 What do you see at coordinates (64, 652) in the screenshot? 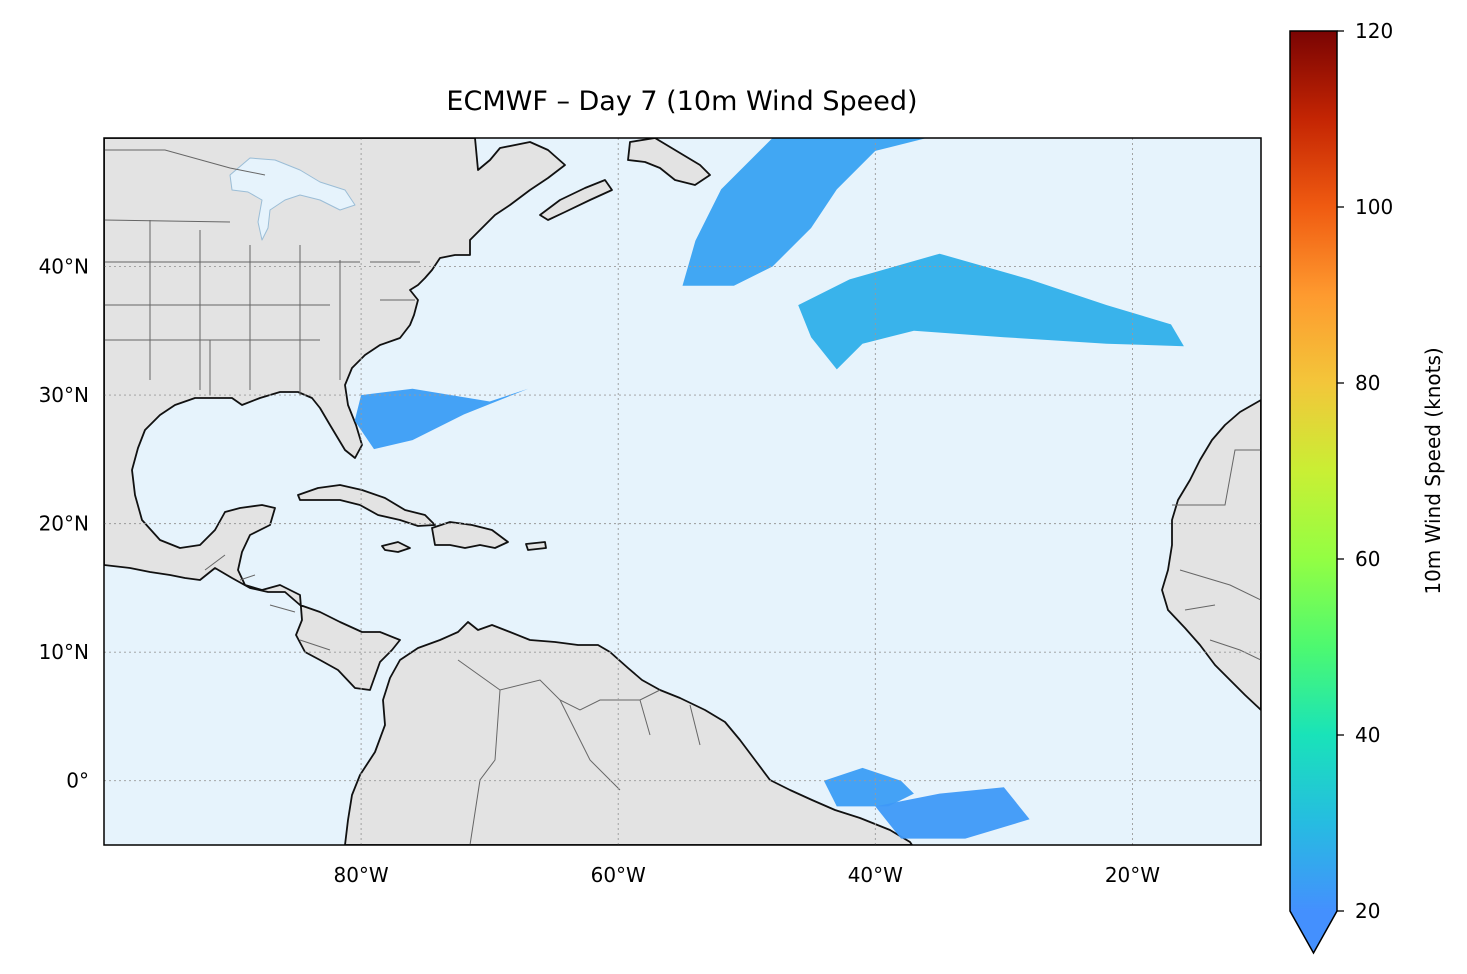
I see `lat-tick-label: 10°N` at bounding box center [64, 652].